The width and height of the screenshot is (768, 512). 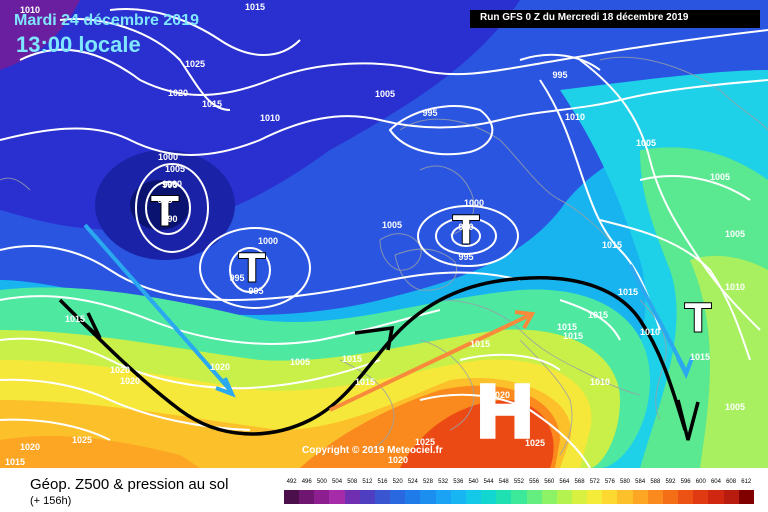 What do you see at coordinates (473, 482) in the screenshot?
I see `scale-value: 540` at bounding box center [473, 482].